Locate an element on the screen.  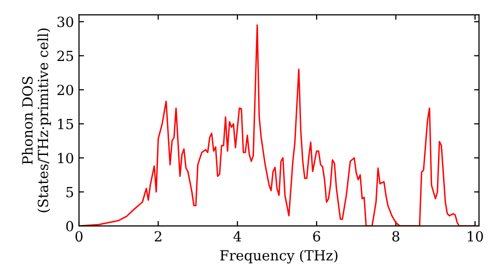
x-tick-label: 6 is located at coordinates (316, 236).